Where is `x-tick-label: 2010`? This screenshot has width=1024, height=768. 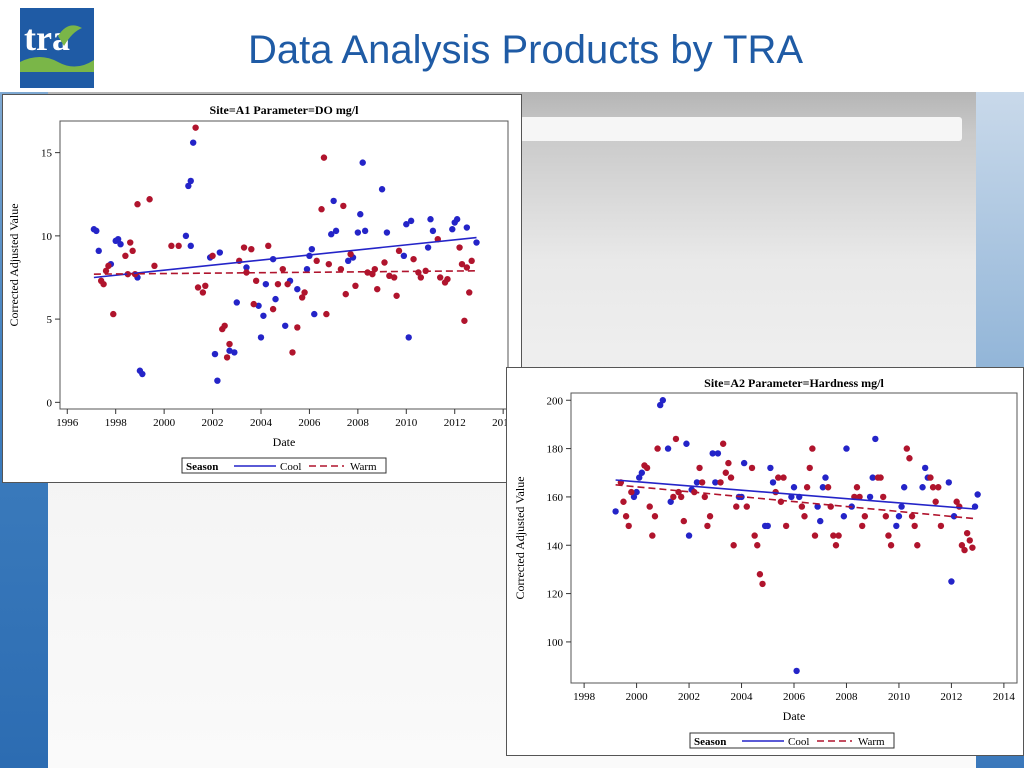 x-tick-label: 2010 is located at coordinates (406, 423).